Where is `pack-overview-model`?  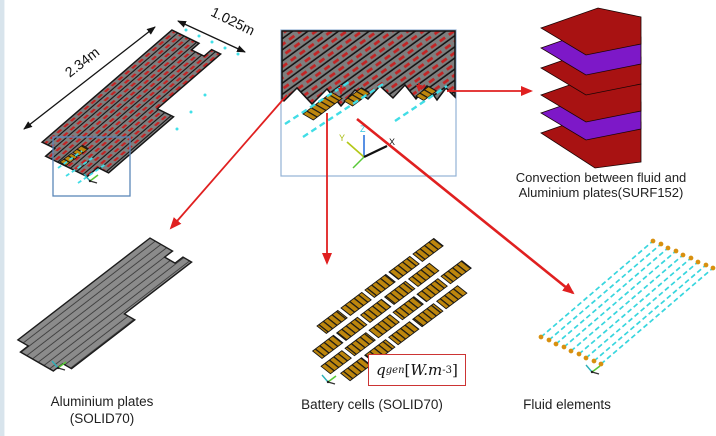 pack-overview-model is located at coordinates (140, 112).